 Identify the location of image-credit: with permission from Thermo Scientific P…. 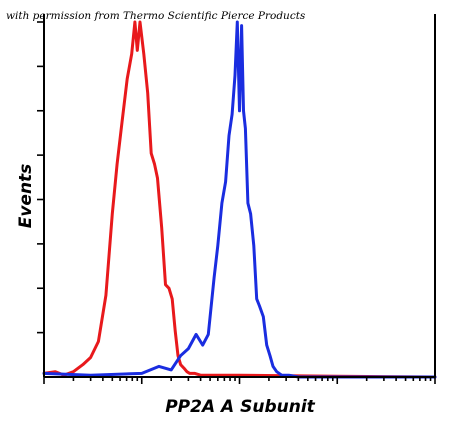
(156, 16).